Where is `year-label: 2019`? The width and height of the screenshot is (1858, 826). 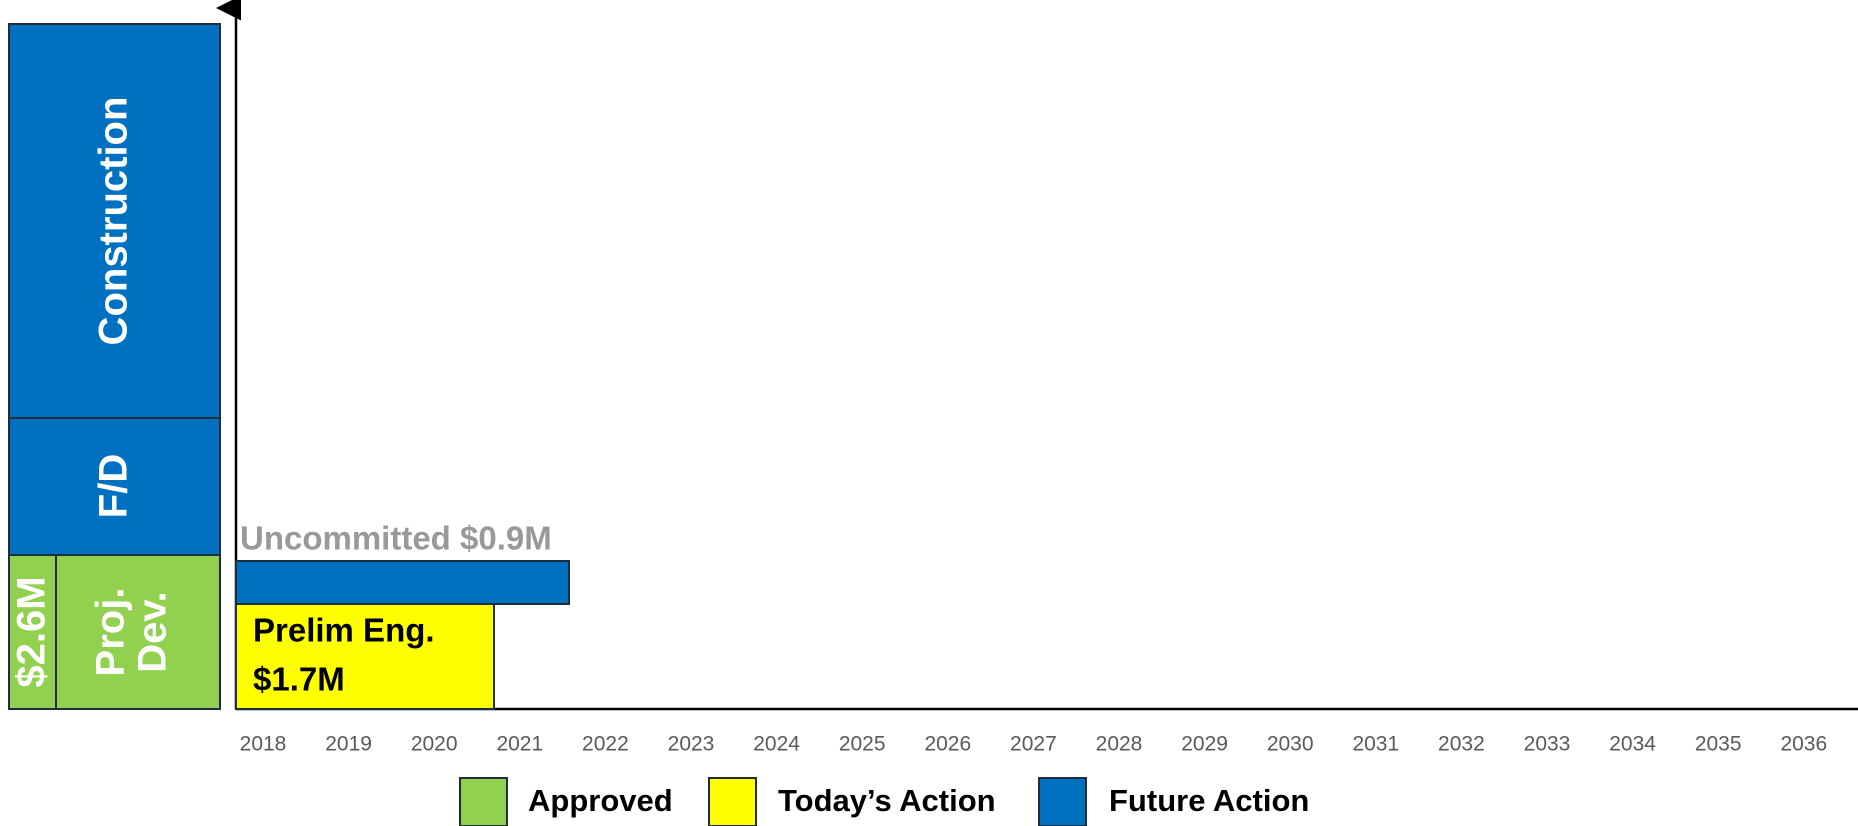 year-label: 2019 is located at coordinates (348, 744).